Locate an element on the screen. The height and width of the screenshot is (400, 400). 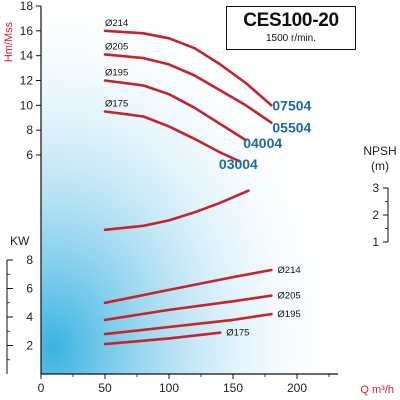
power-curve-label: Ø195 is located at coordinates (288, 314).